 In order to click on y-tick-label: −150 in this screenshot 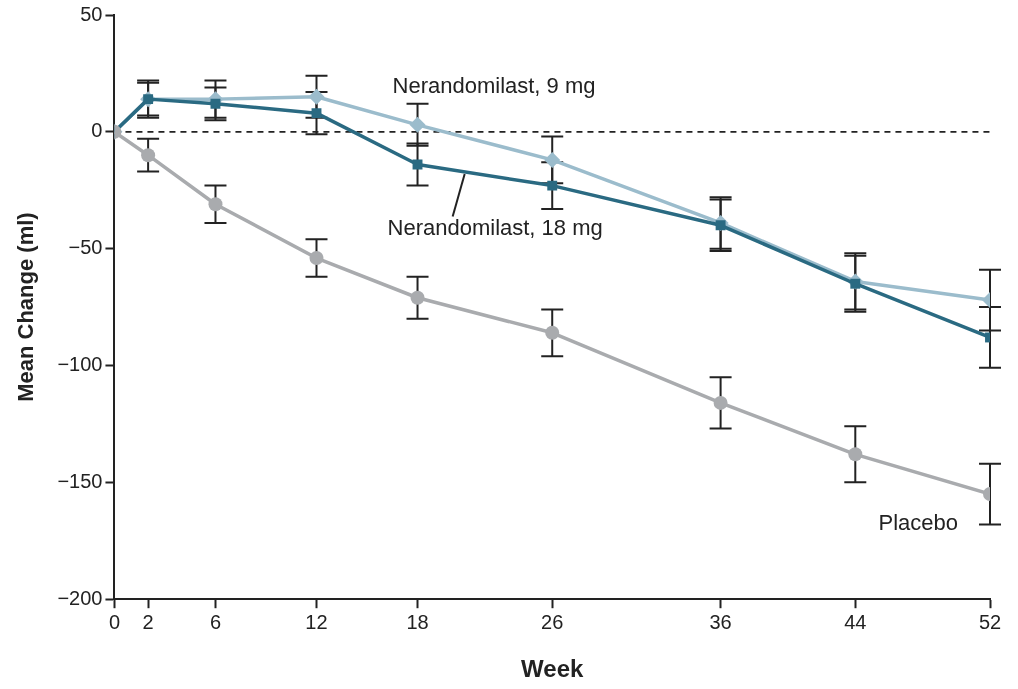, I will do `click(80, 480)`.